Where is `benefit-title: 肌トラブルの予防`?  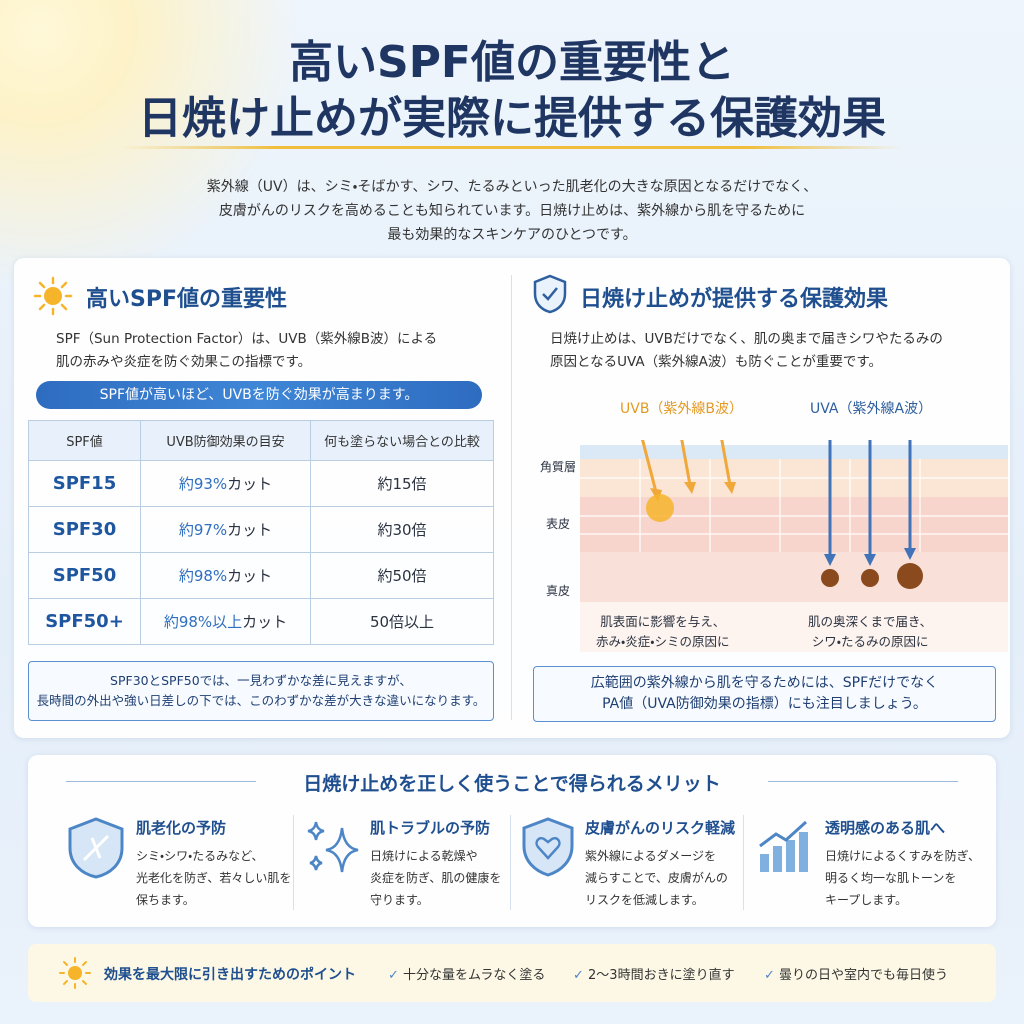 benefit-title: 肌トラブルの予防 is located at coordinates (430, 828).